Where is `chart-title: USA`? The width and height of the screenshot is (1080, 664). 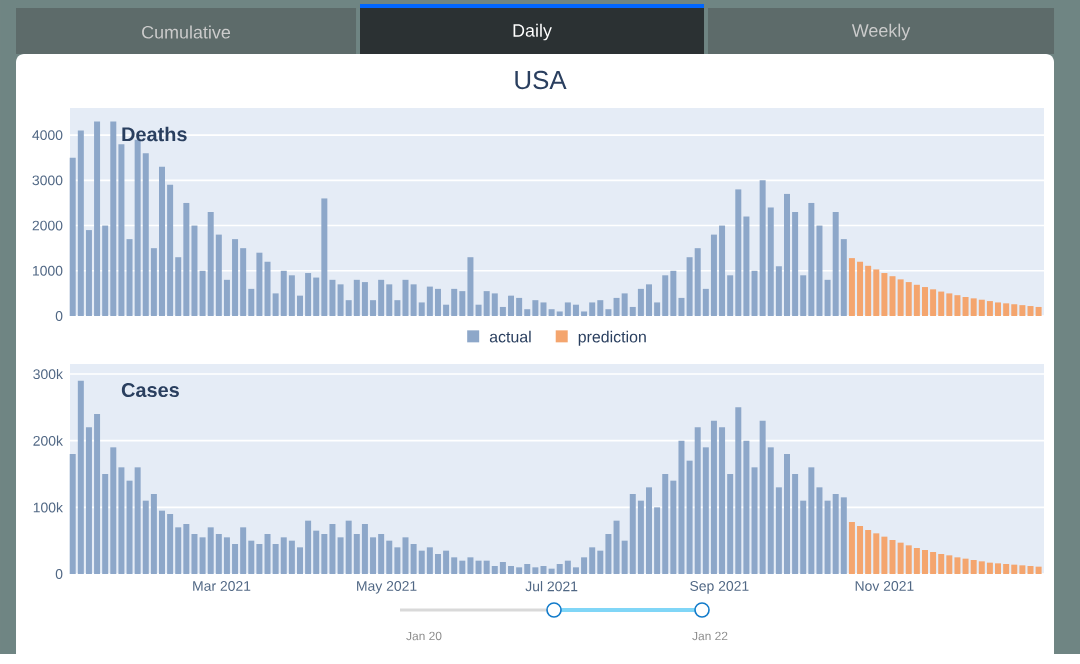
chart-title: USA is located at coordinates (541, 80).